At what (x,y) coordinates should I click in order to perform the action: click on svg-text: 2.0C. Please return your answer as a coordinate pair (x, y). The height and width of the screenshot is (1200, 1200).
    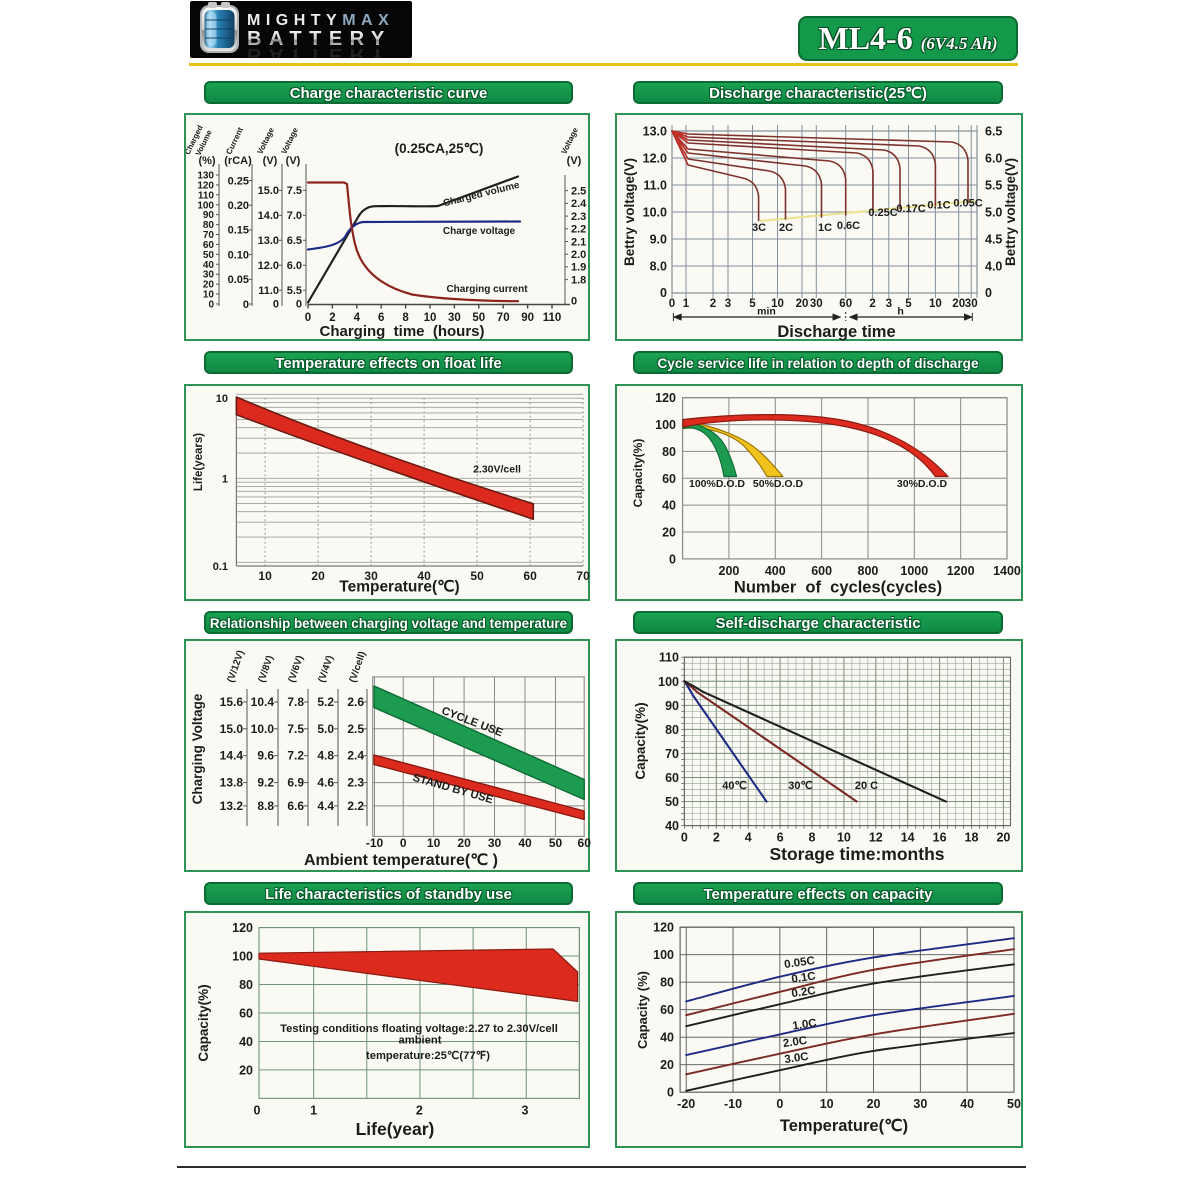
    Looking at the image, I should click on (795, 1042).